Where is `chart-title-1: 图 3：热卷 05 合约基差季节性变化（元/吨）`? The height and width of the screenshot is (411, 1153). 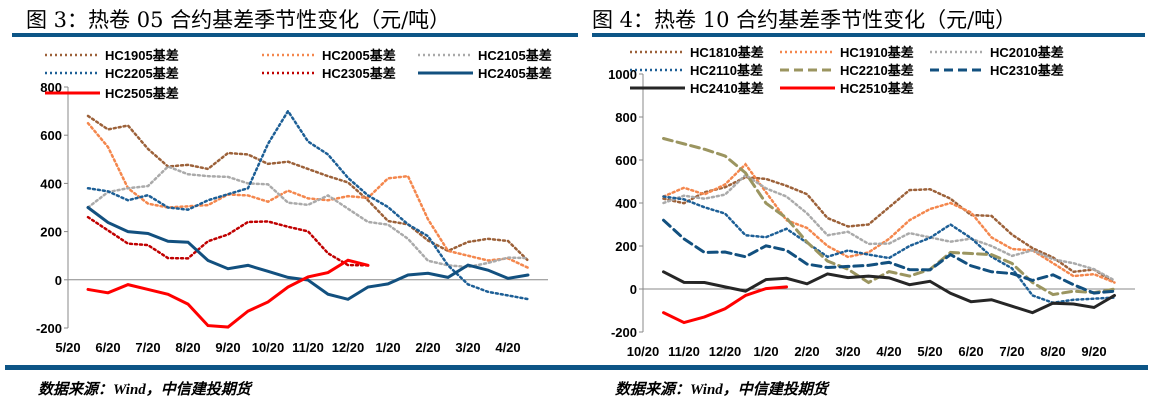
chart-title-1: 图 3：热卷 05 合约基差季节性变化（元/吨） is located at coordinates (238, 20).